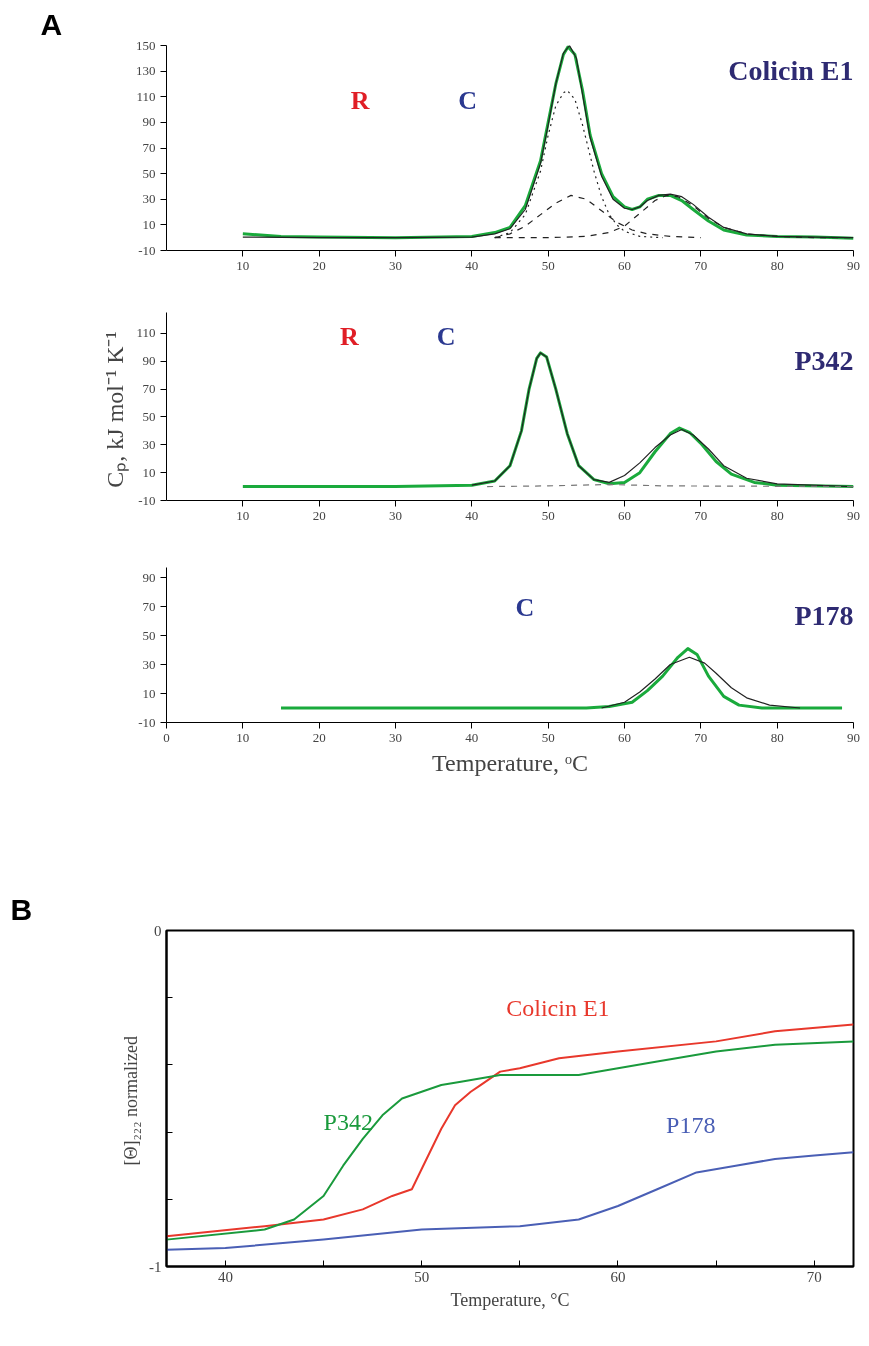 The height and width of the screenshot is (1346, 869). What do you see at coordinates (116, 409) in the screenshot?
I see `y-axis-title: Cₚ, kJ mol⁻¹ K⁻¹` at bounding box center [116, 409].